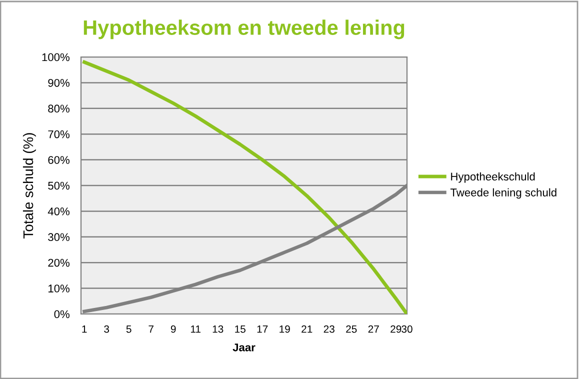 This screenshot has width=579, height=379. Describe the element at coordinates (59, 134) in the screenshot. I see `y-tick-label: 70%` at that location.